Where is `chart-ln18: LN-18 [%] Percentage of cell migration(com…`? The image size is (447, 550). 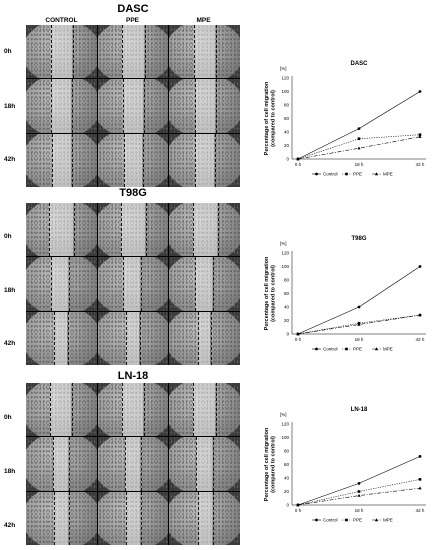 chart-ln18: LN-18 [%] Percentage of cell migration(com… is located at coordinates (346, 460).